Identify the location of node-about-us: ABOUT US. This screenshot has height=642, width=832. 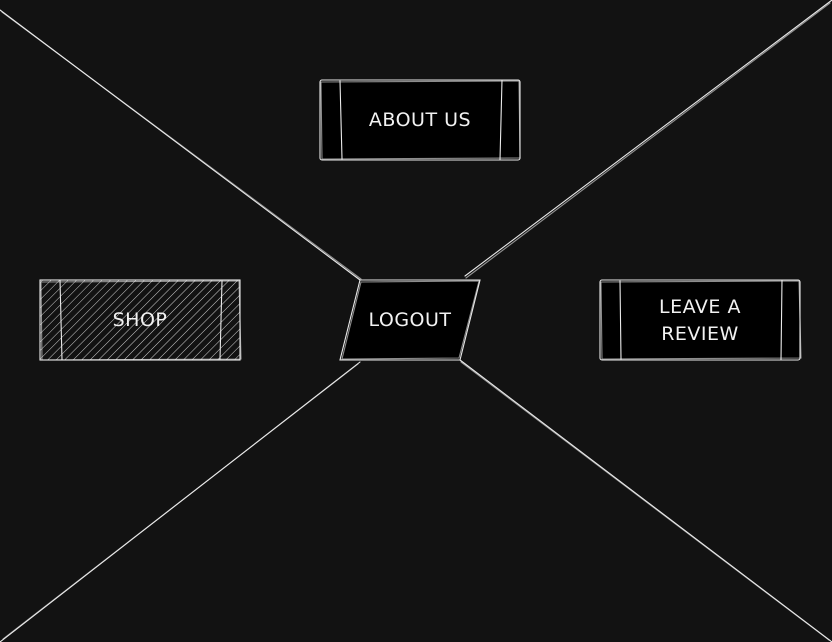
(420, 120).